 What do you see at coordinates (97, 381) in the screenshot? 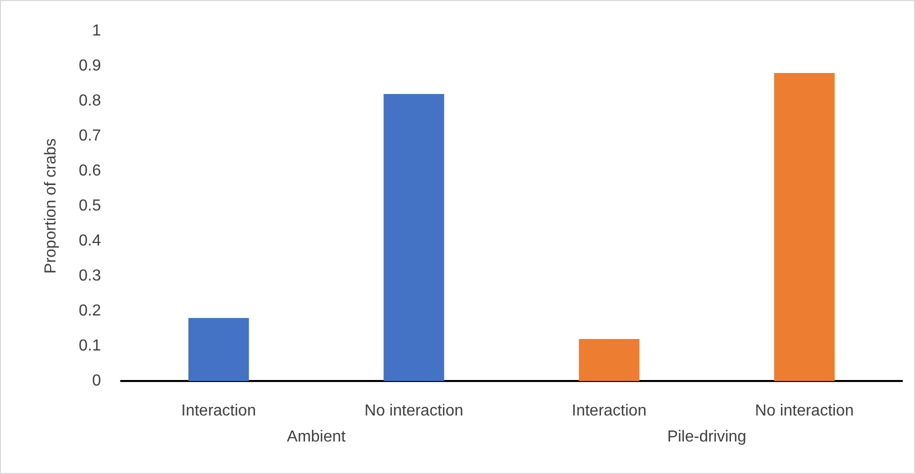
I see `y-tick-label: 0` at bounding box center [97, 381].